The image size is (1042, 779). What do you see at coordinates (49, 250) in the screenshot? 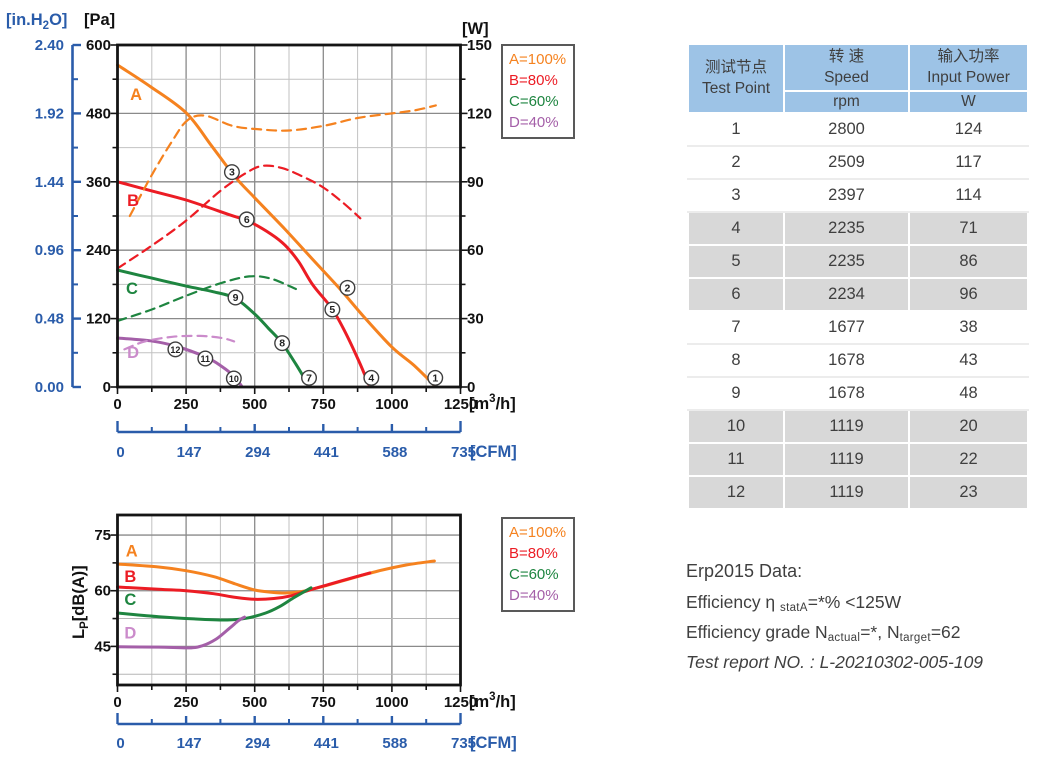
I see `inh2o-tick-label: 0.96` at bounding box center [49, 250].